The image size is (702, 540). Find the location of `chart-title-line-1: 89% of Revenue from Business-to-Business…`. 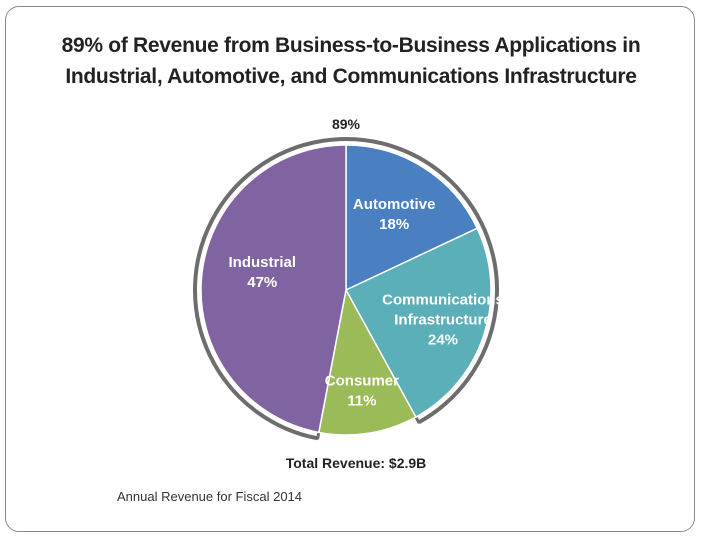

chart-title-line-1: 89% of Revenue from Business-to-Business… is located at coordinates (351, 45).